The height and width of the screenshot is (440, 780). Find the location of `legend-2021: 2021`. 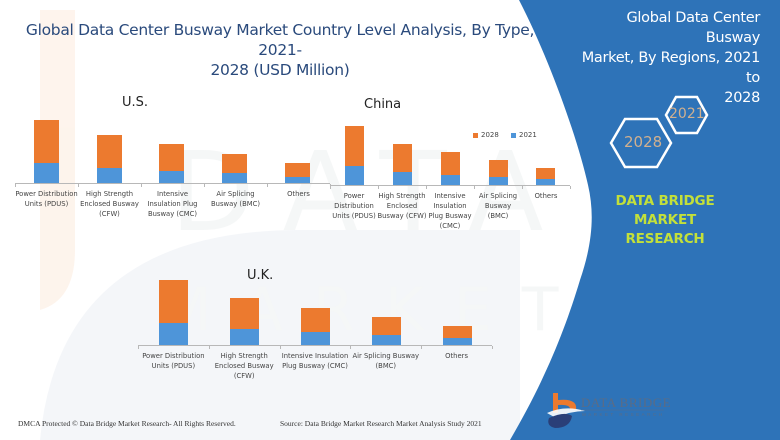

legend-2021: 2021 is located at coordinates (524, 135).